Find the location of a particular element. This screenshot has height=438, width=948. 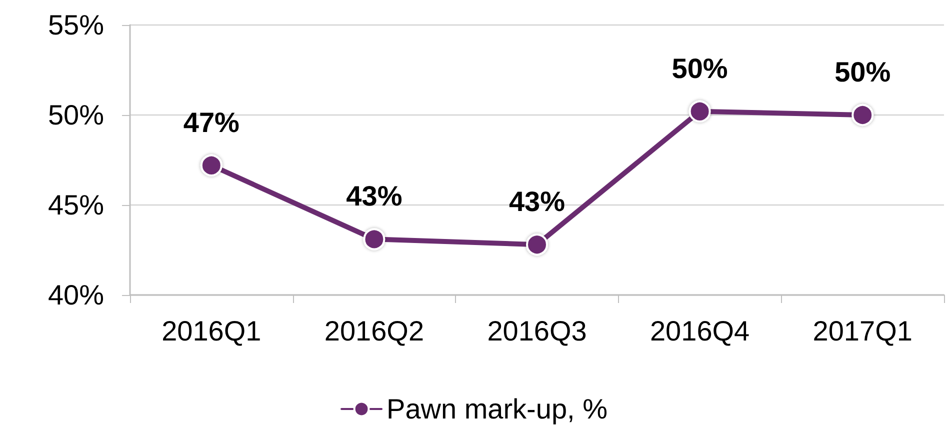

y-tick-label: 50% is located at coordinates (76, 115).